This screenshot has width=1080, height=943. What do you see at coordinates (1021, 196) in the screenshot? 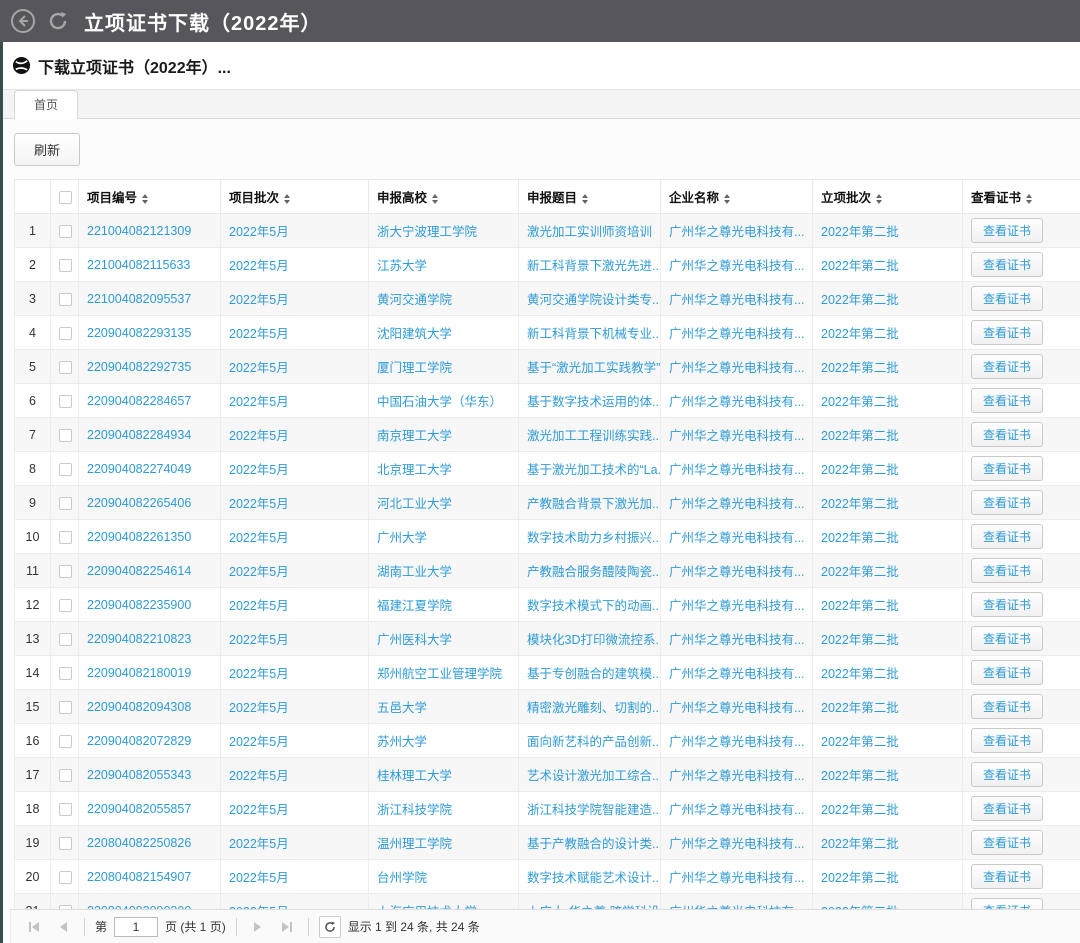
I see `column-header: 查看证书` at bounding box center [1021, 196].